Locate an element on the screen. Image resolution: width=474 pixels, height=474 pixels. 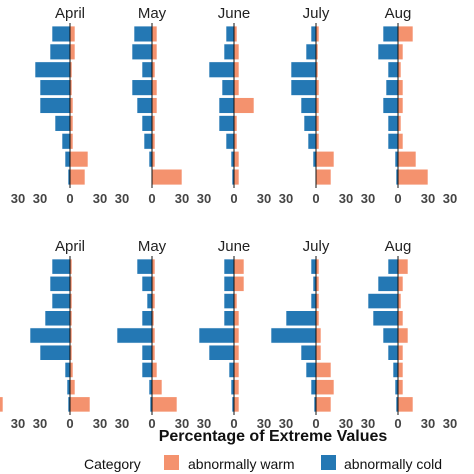
panel-1-4: June 30 0 30 is located at coordinates (234, 105).